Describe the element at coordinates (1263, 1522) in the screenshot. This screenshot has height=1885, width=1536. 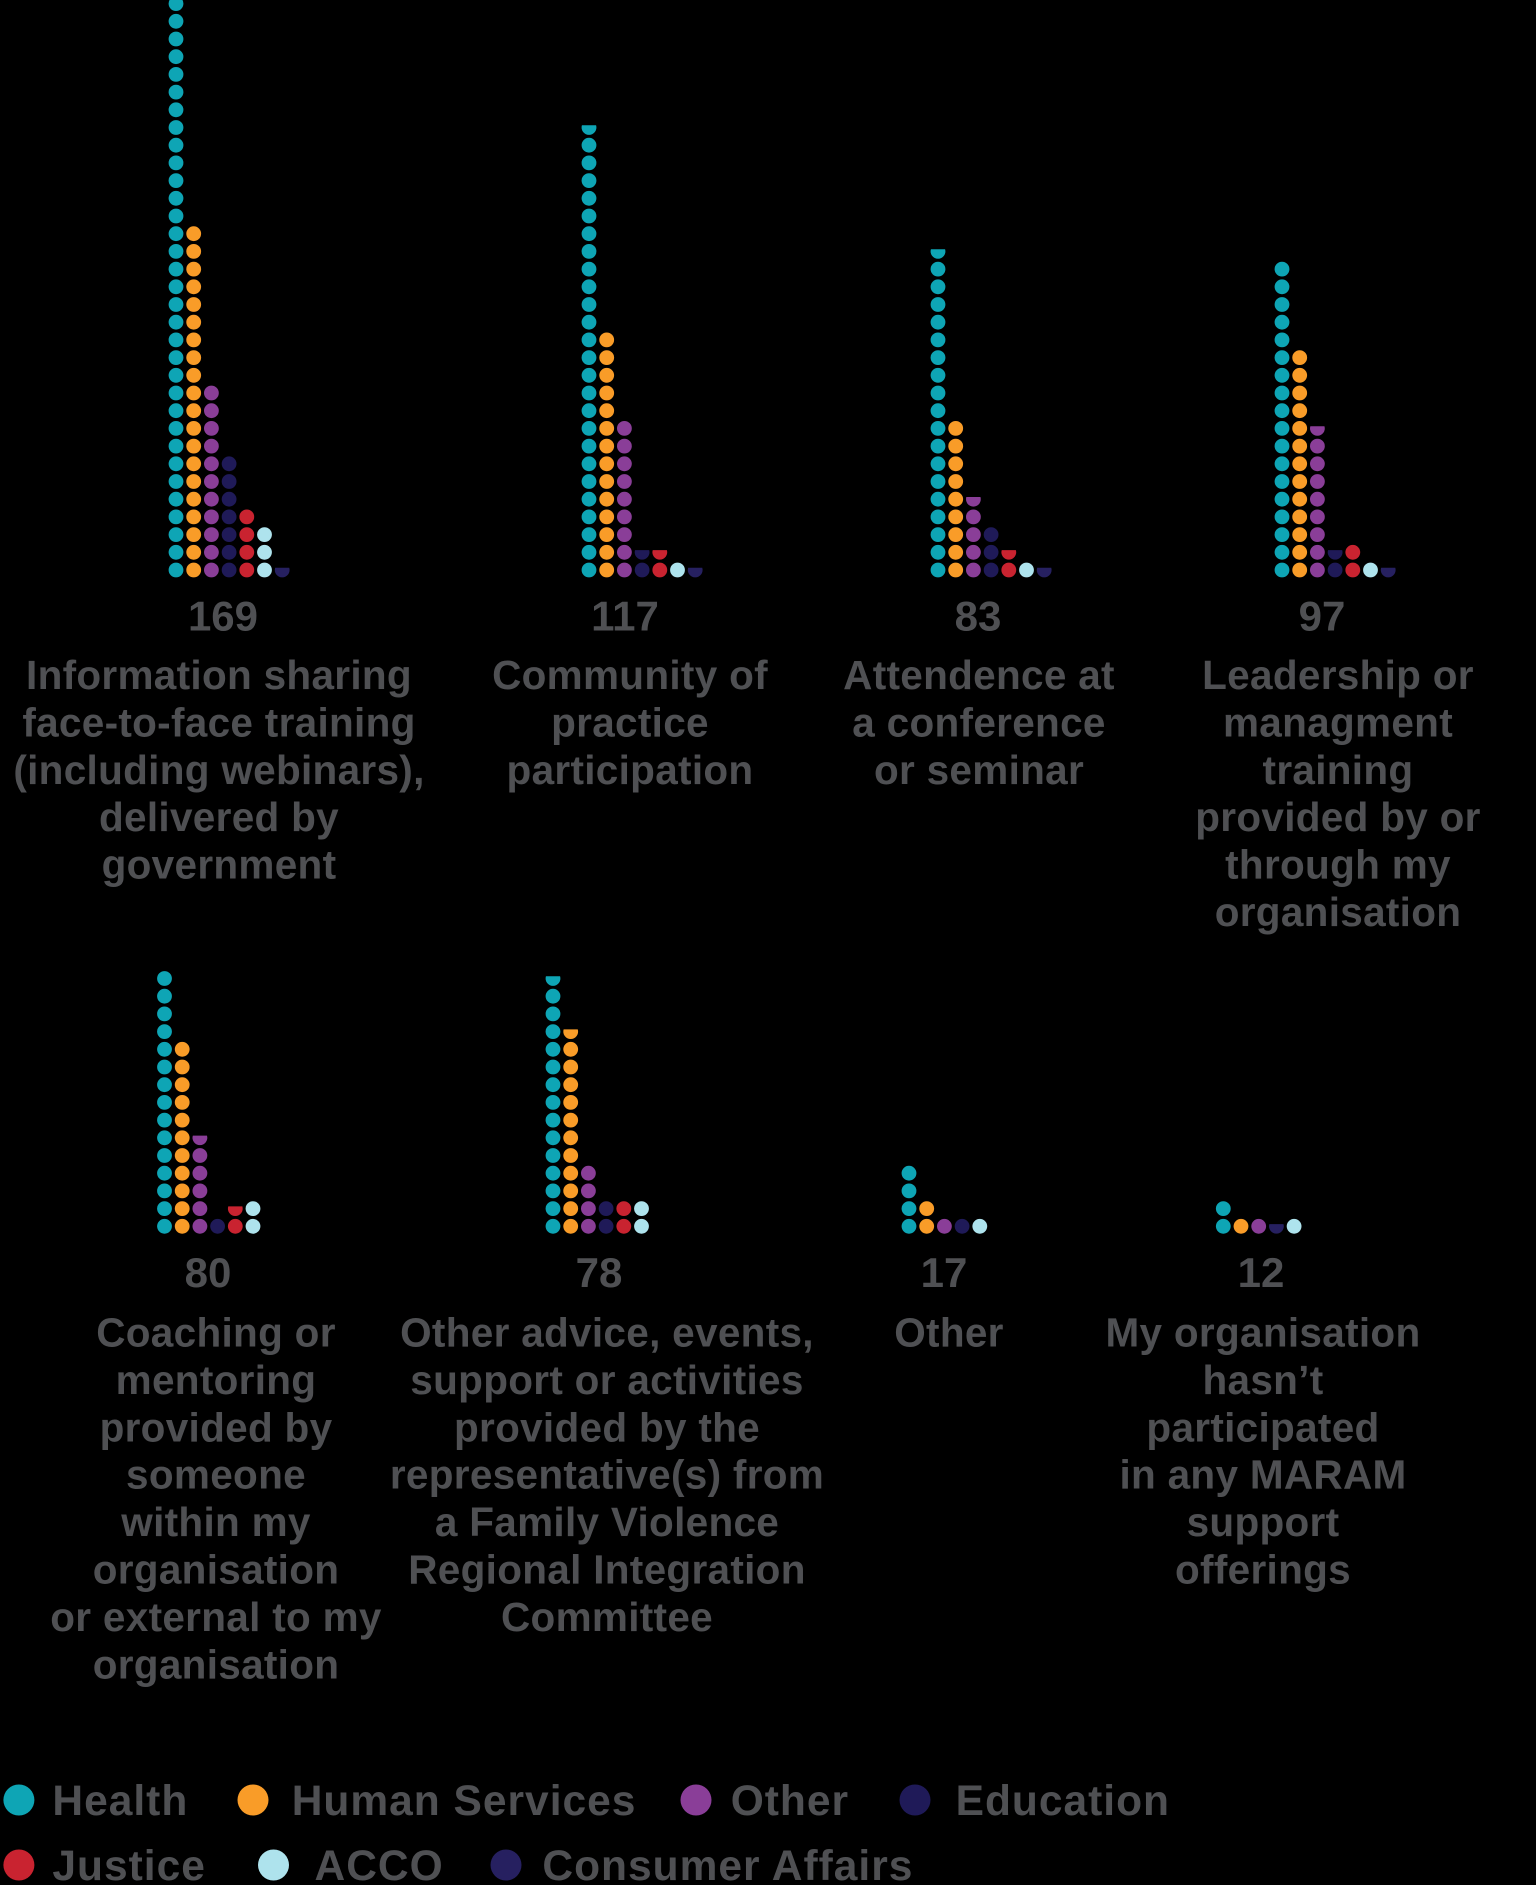
I see `svg-text: support` at that location.